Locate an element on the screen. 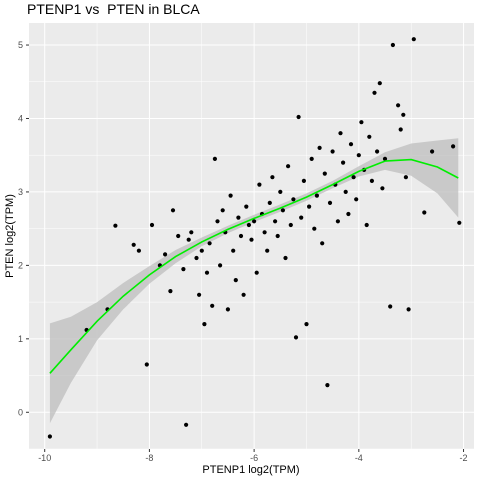 This screenshot has width=480, height=480. y-tick-label: 5 is located at coordinates (20, 45).